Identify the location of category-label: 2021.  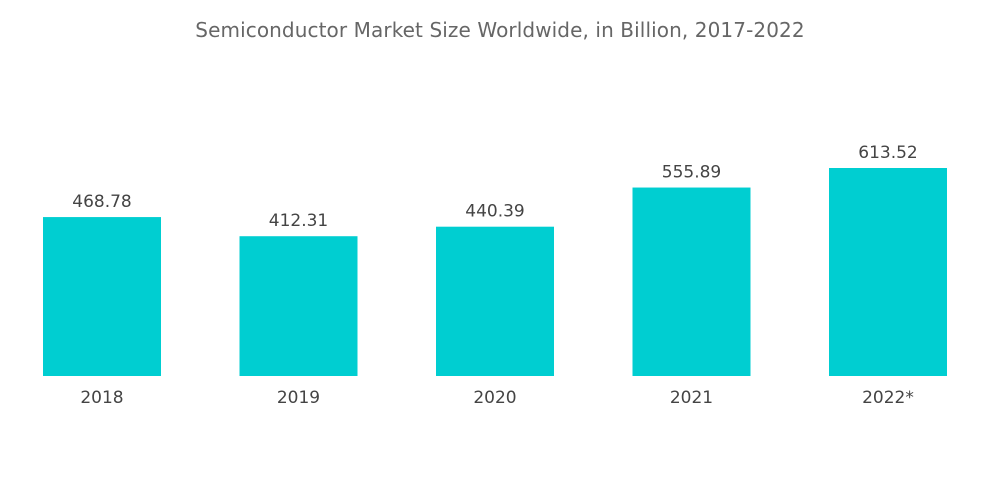
(691, 398).